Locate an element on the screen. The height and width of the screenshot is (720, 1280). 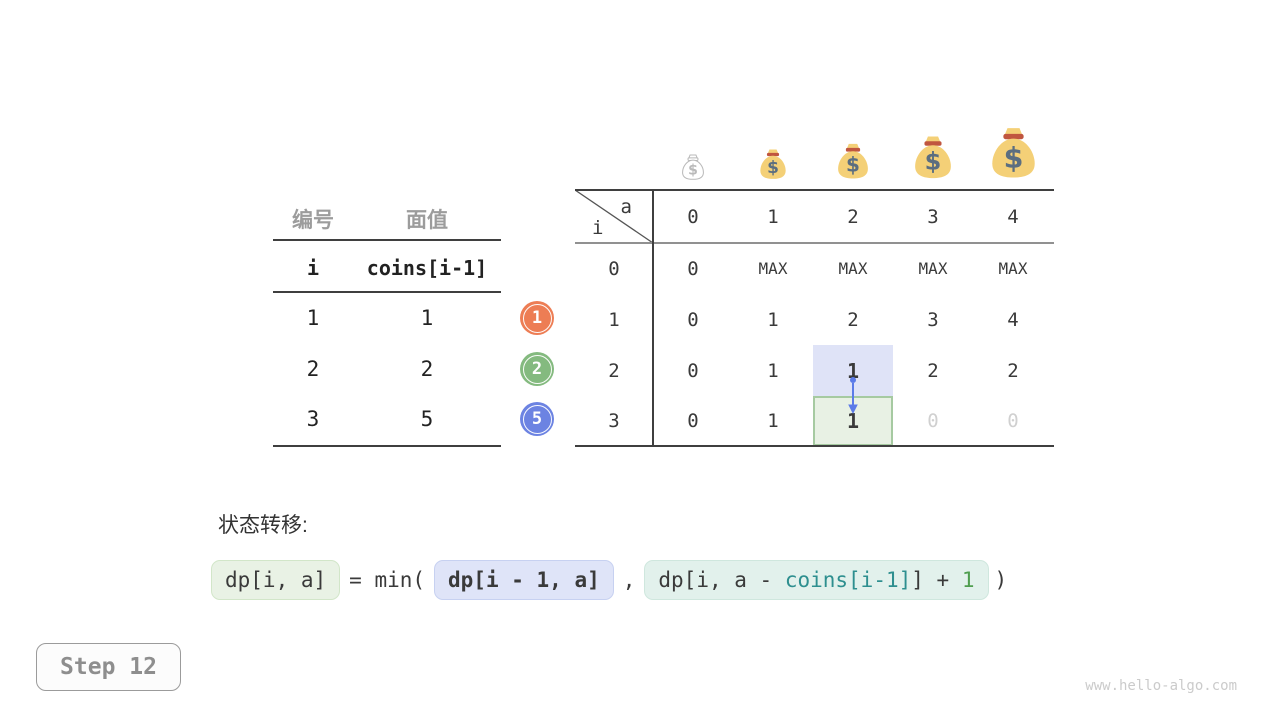
dp-row-header: 3 is located at coordinates (614, 421).